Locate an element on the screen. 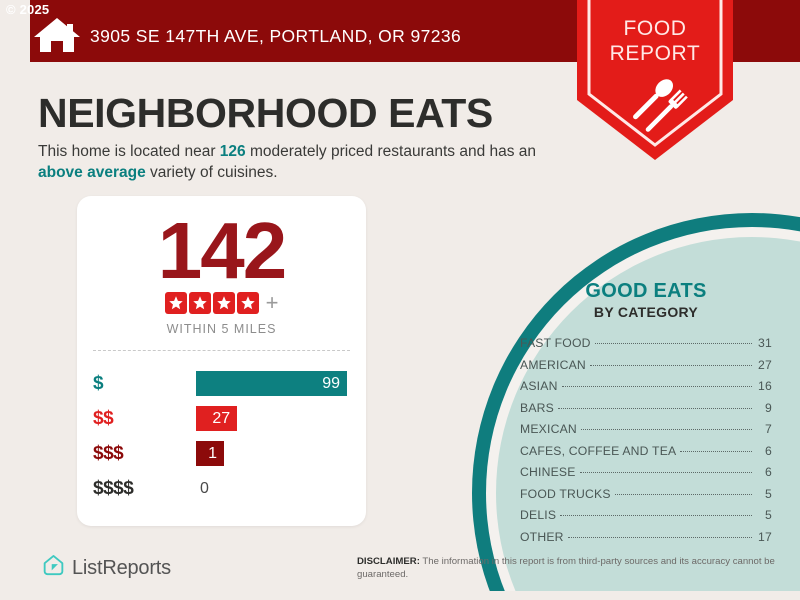 The image size is (800, 600). price-bar-fill: 99 is located at coordinates (271, 383).